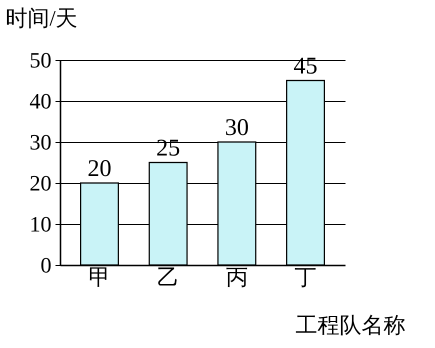  Describe the element at coordinates (46, 265) in the screenshot. I see `y-tick-label: 0` at that location.